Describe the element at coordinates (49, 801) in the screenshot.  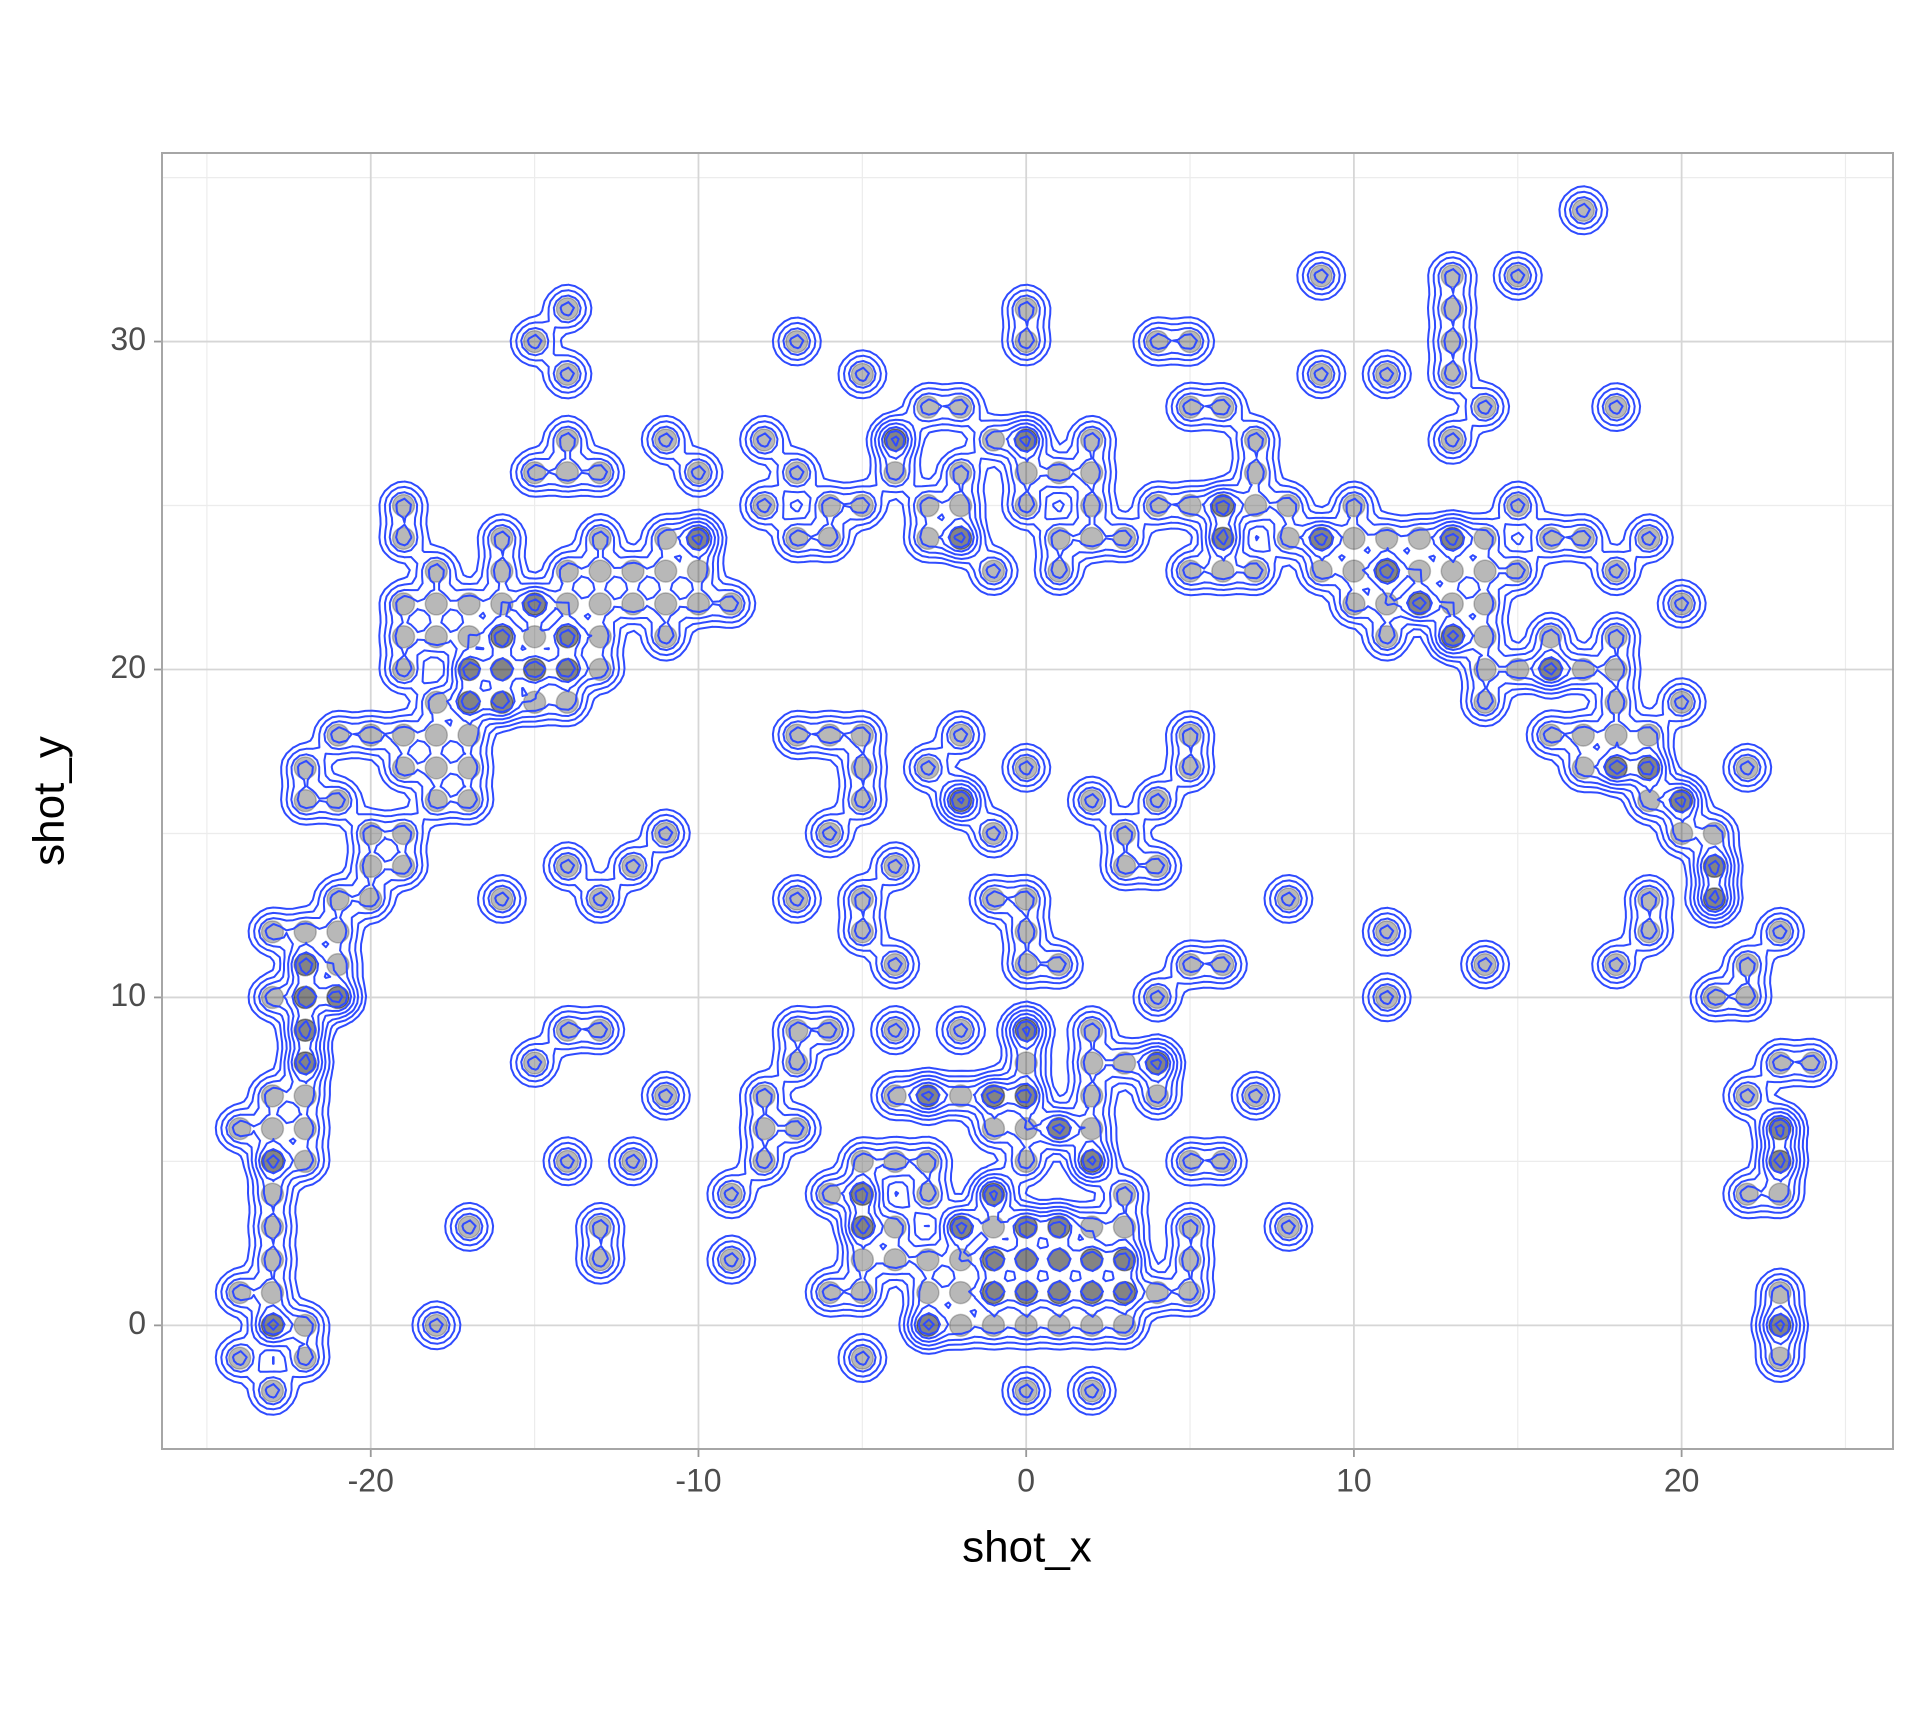
I see `y-axis-title: shot_y` at that location.